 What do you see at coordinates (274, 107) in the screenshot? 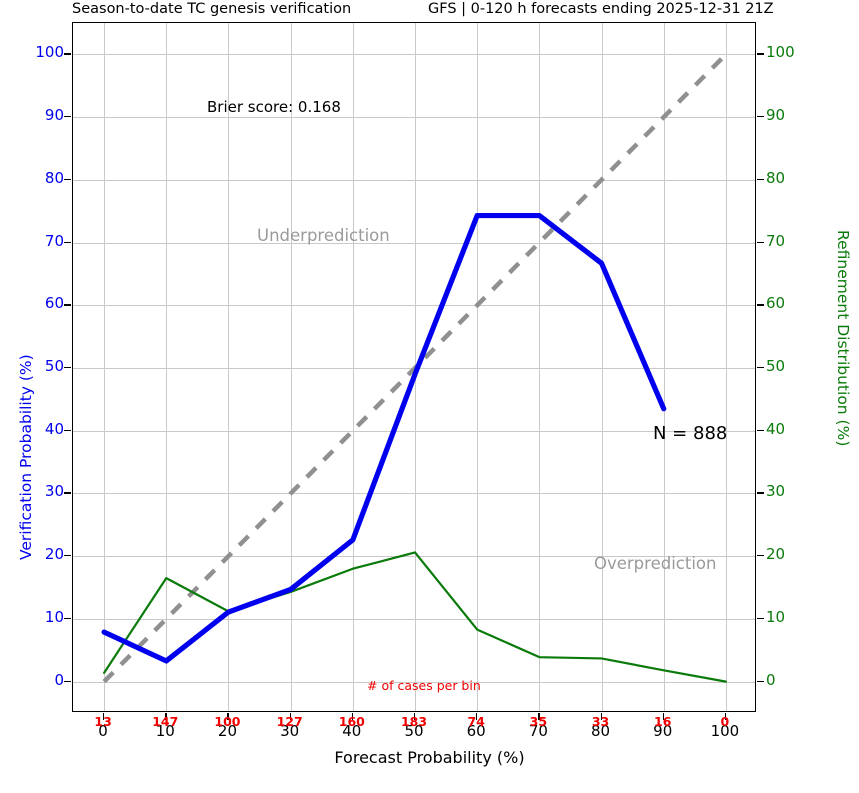
I see `brier-score-label: Brier score: 0.168` at bounding box center [274, 107].